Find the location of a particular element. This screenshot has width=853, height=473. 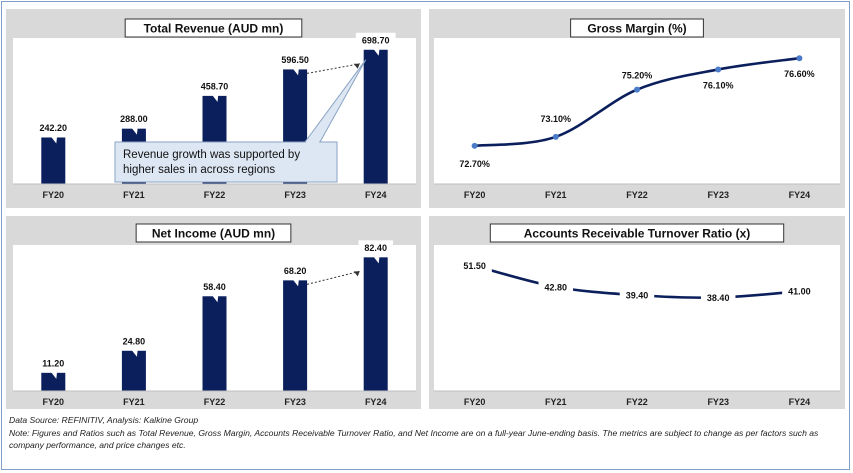

data-label-fy23: 68.20 is located at coordinates (295, 271).